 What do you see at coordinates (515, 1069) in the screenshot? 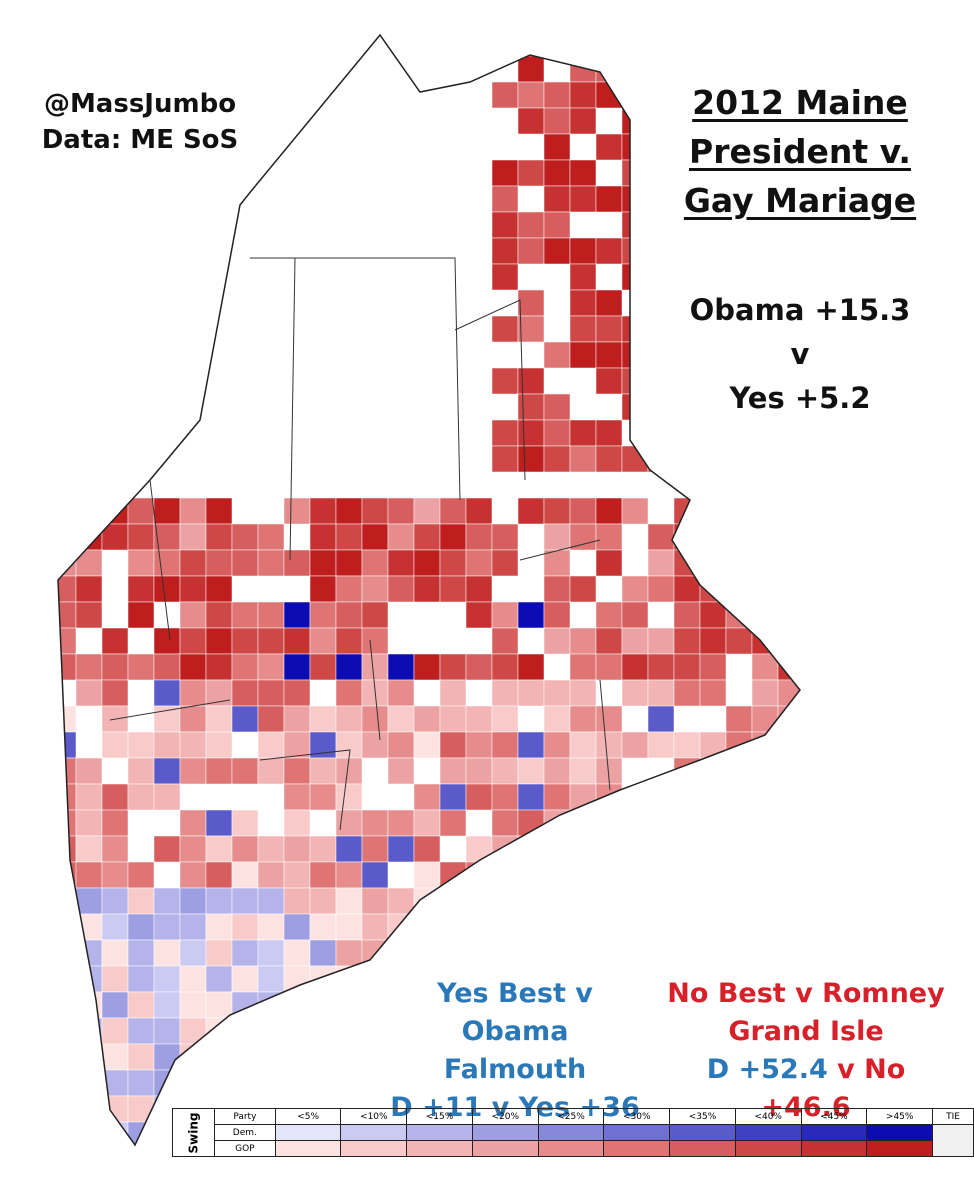
I see `callout-town: Falmouth` at bounding box center [515, 1069].